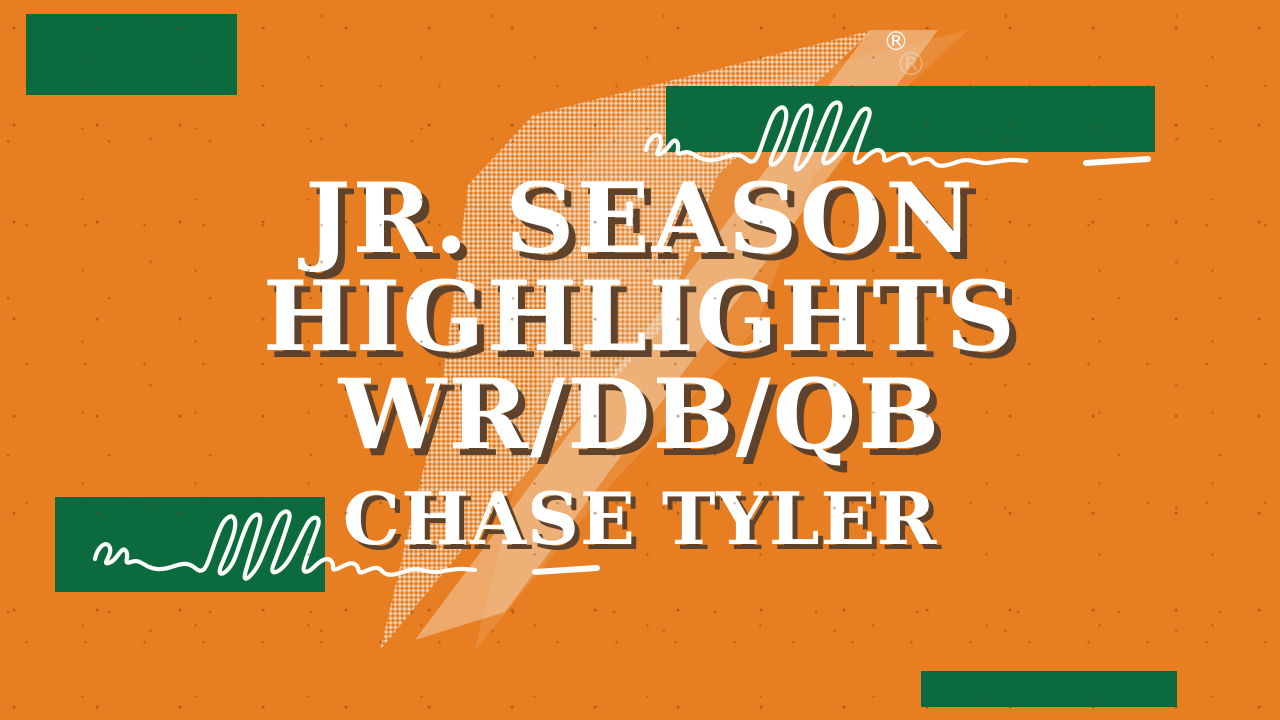 This screenshot has height=720, width=1280. I want to click on title-line-3: WR/DB/QB, so click(640, 414).